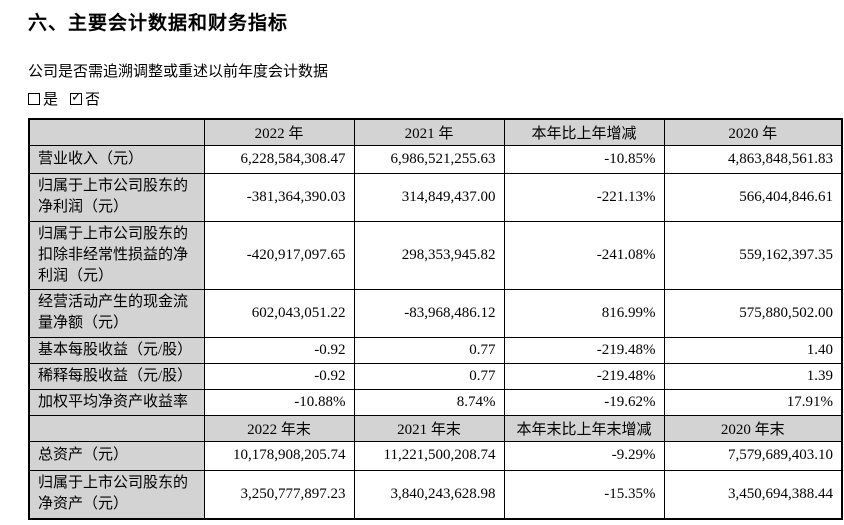  Describe the element at coordinates (158, 23) in the screenshot. I see `section-title: 六、主要会计数据和财务指标` at that location.